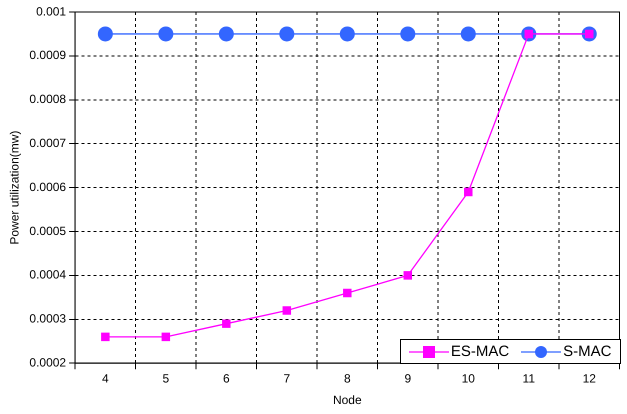 Image resolution: width=627 pixels, height=414 pixels. What do you see at coordinates (347, 379) in the screenshot?
I see `x-tick-label: 8` at bounding box center [347, 379].